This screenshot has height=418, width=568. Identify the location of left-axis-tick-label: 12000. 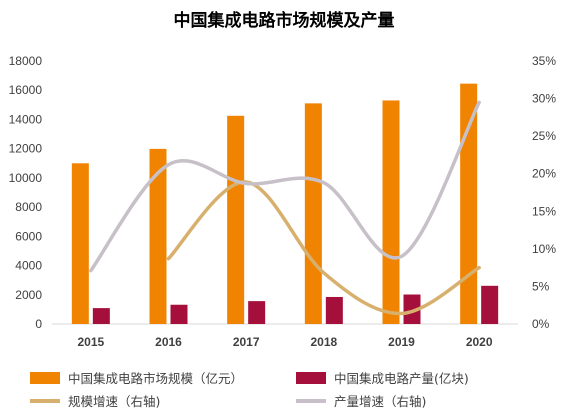
(26, 149).